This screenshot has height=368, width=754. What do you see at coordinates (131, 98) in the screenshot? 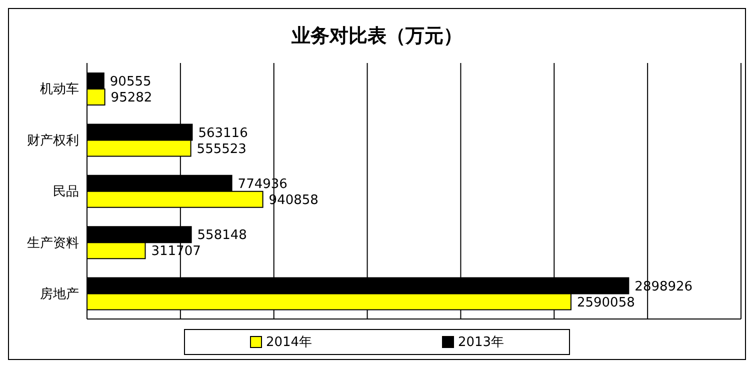
I see `data-label: 95282` at bounding box center [131, 98].